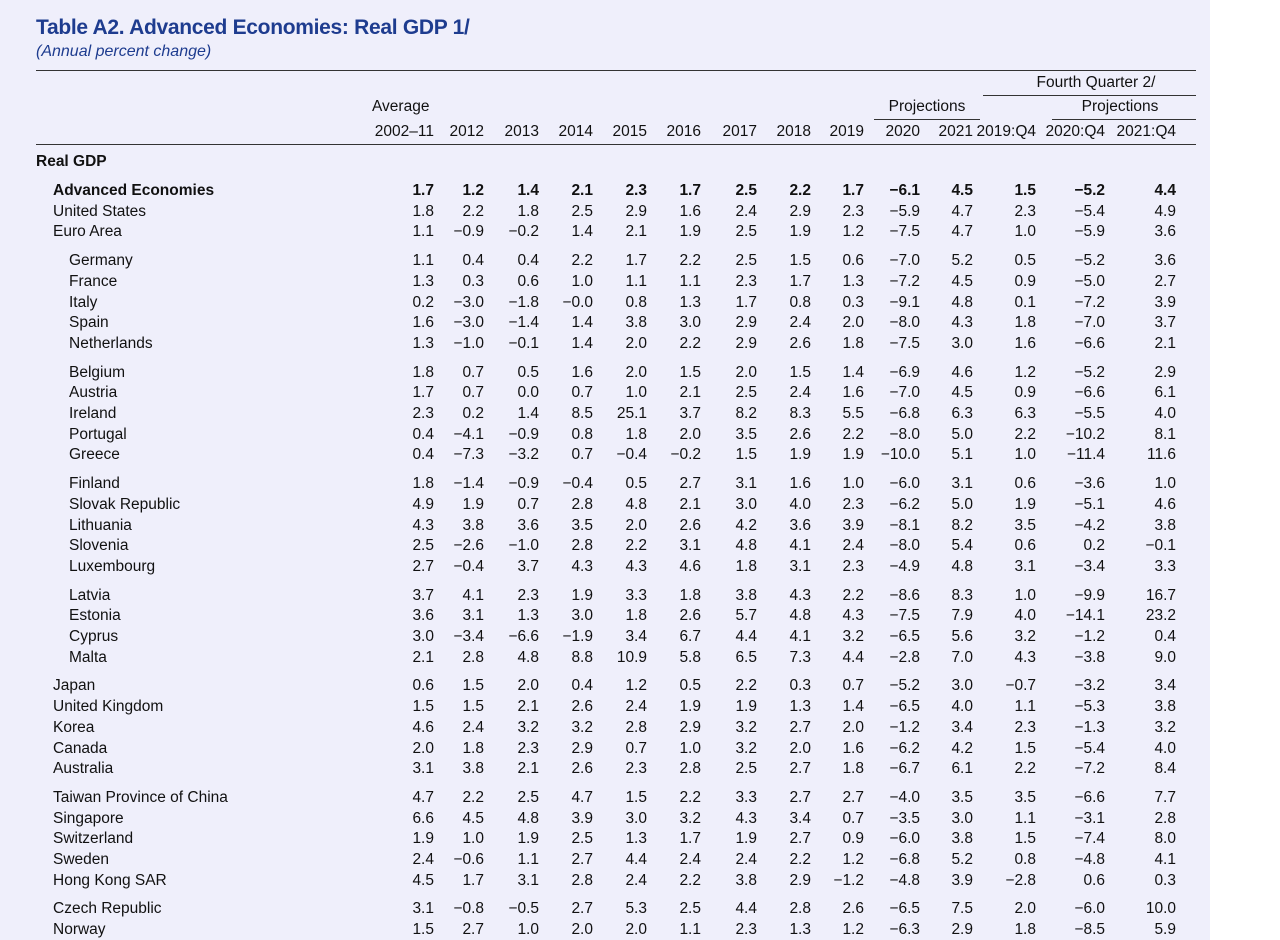 This screenshot has height=940, width=1280. I want to click on fourth-quarter-header: Fourth Quarter 2/, so click(1096, 82).